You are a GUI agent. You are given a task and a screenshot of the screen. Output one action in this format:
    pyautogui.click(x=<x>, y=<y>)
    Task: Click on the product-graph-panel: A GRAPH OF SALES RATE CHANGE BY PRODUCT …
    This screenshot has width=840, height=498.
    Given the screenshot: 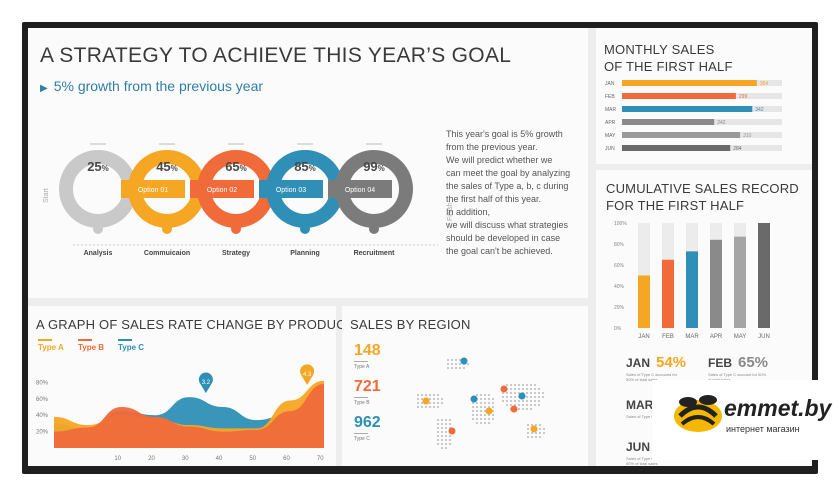 What is the action you would take?
    pyautogui.click(x=191, y=386)
    